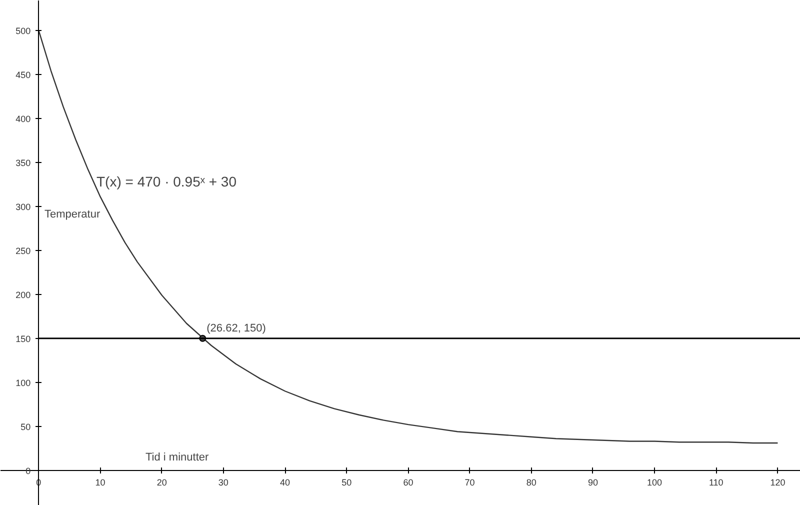  I want to click on y-tick-label: 250, so click(23, 251).